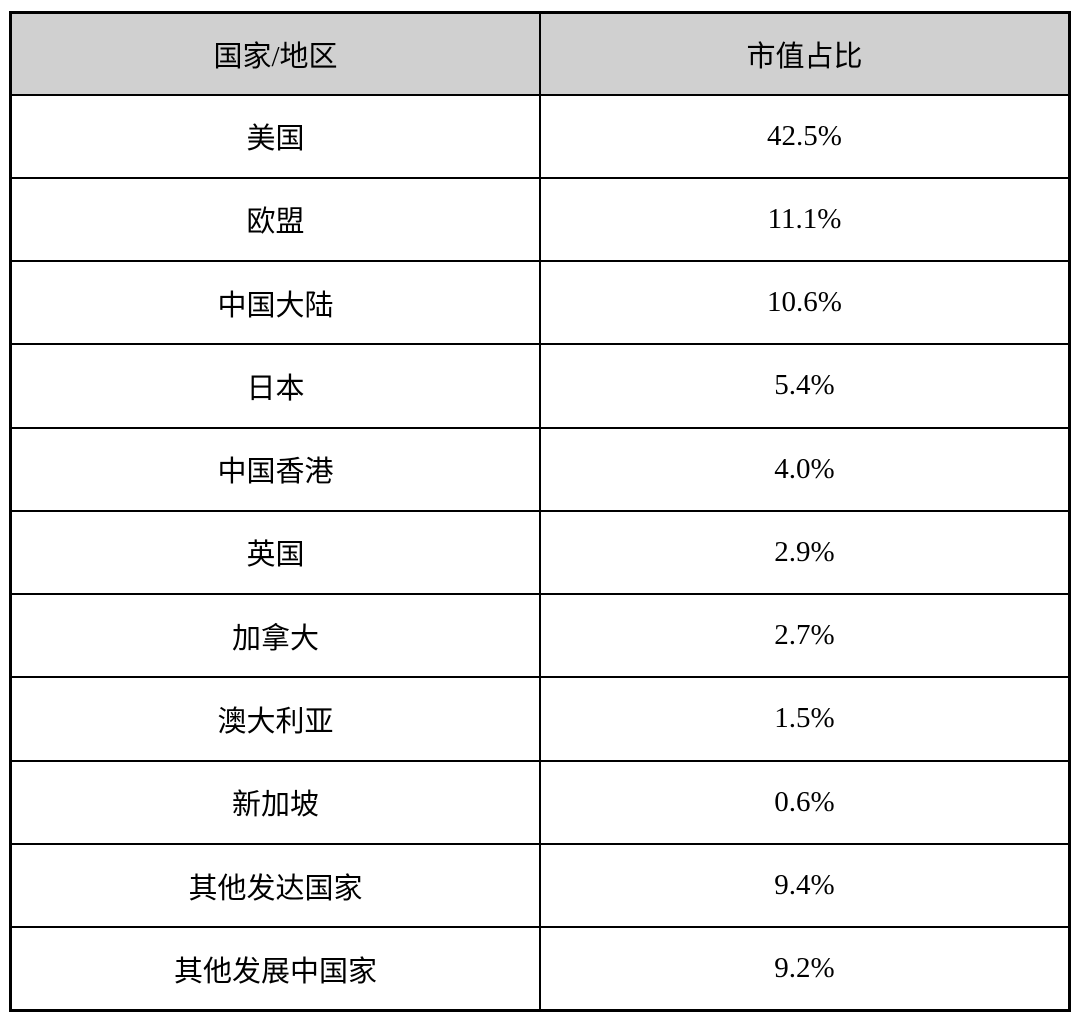  Describe the element at coordinates (275, 885) in the screenshot. I see `region-cell: 其他发达国家` at that location.